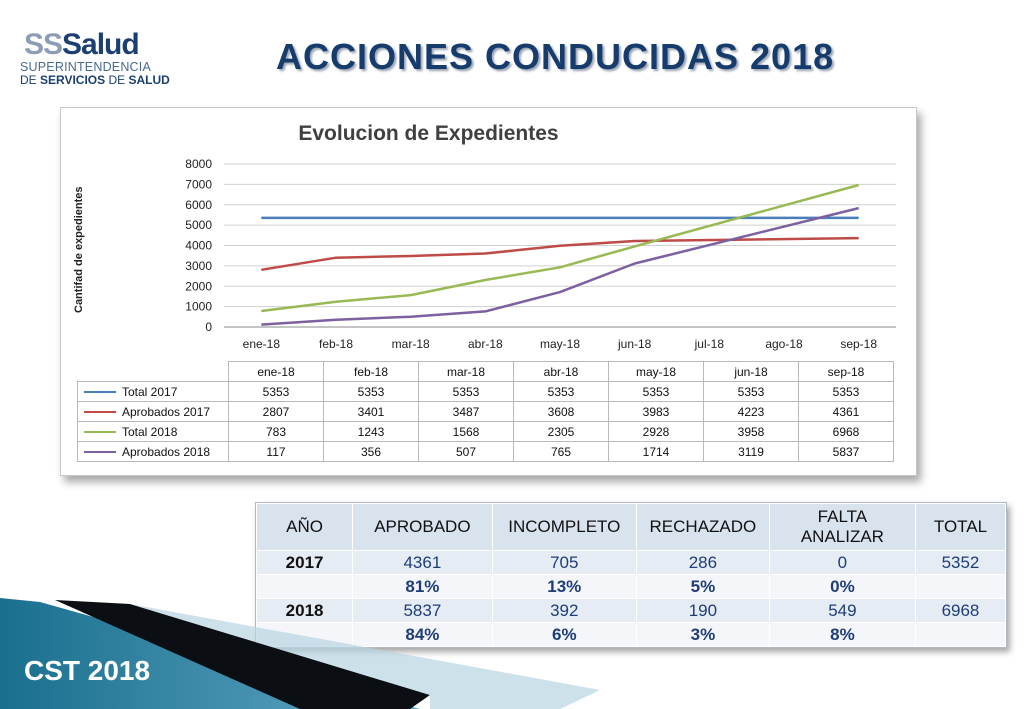 This screenshot has height=709, width=1024. Describe the element at coordinates (198, 184) in the screenshot. I see `y-tick-label: 7000` at that location.